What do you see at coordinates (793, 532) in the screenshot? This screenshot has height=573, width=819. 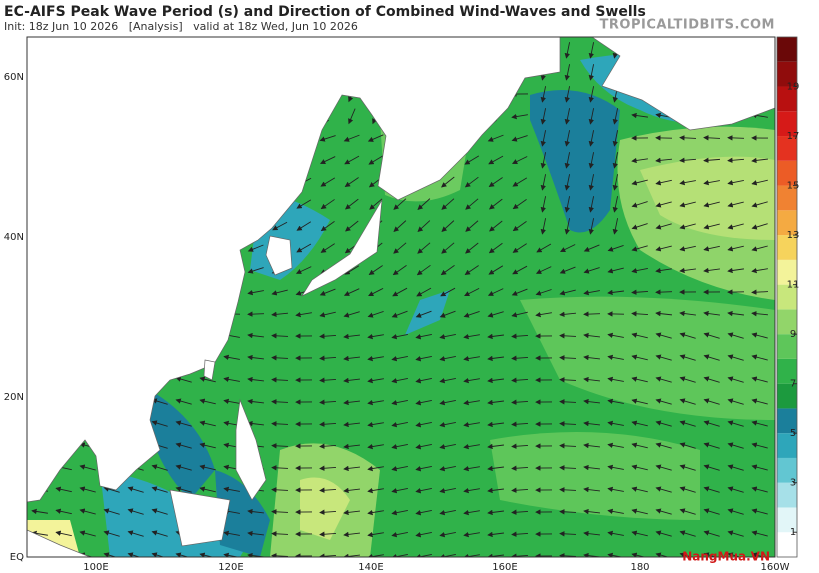 I see `colorbar-label: 1` at bounding box center [793, 532].